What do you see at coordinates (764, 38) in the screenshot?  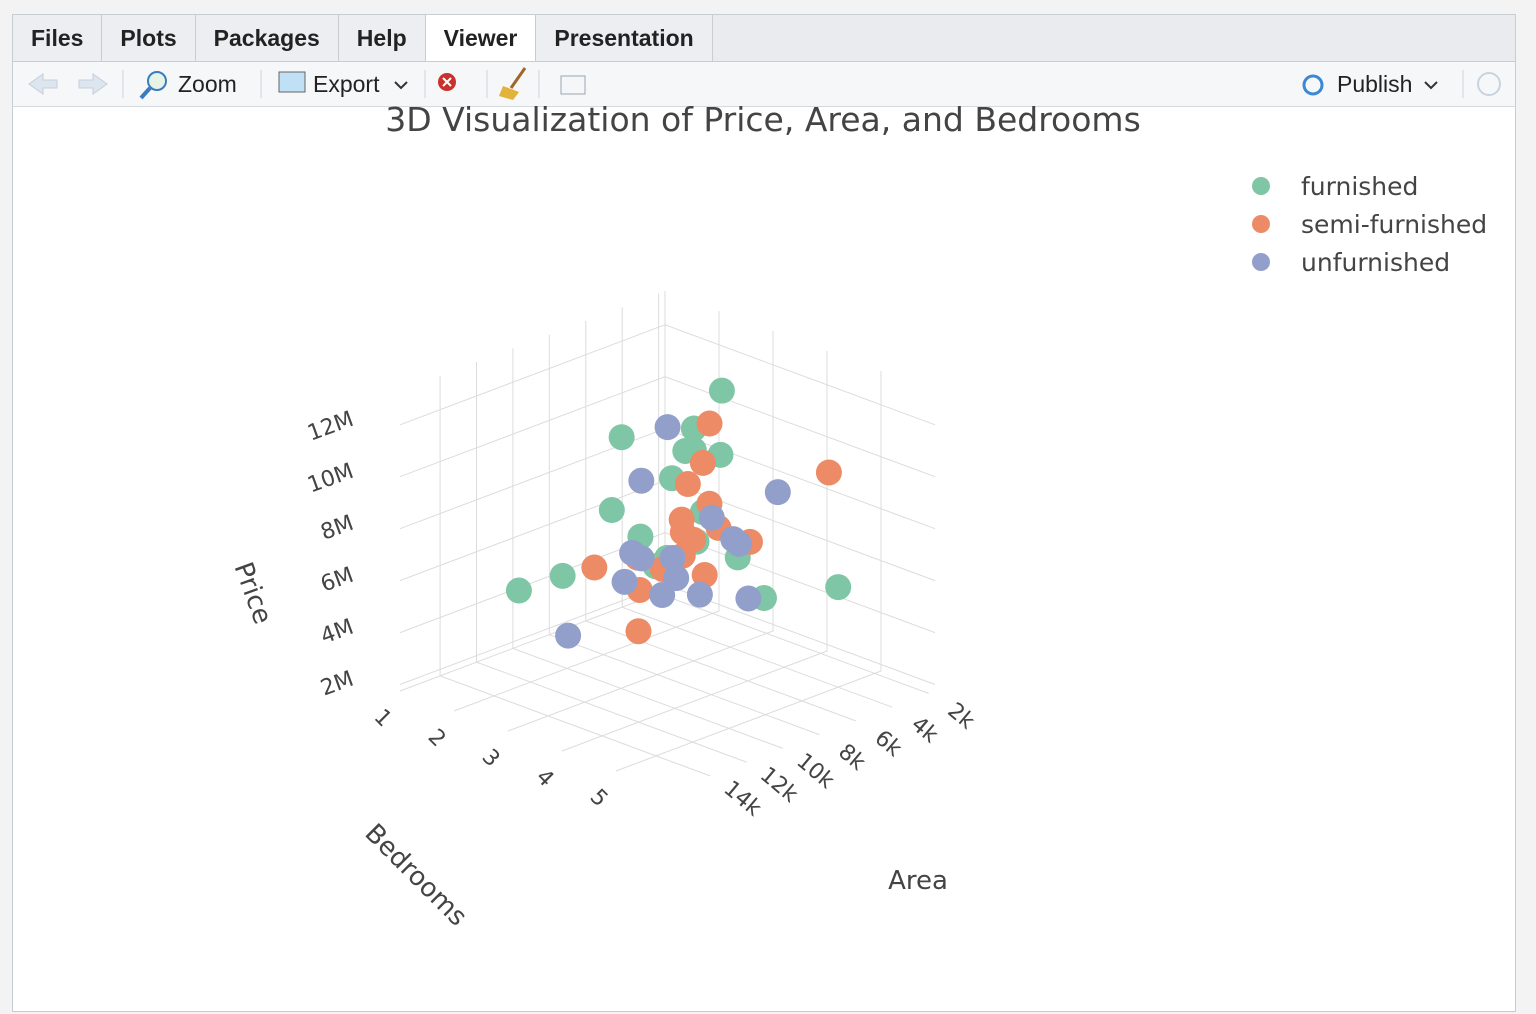 I see `tab-bar: Files Plots Packages Help Viewer Presentation` at bounding box center [764, 38].